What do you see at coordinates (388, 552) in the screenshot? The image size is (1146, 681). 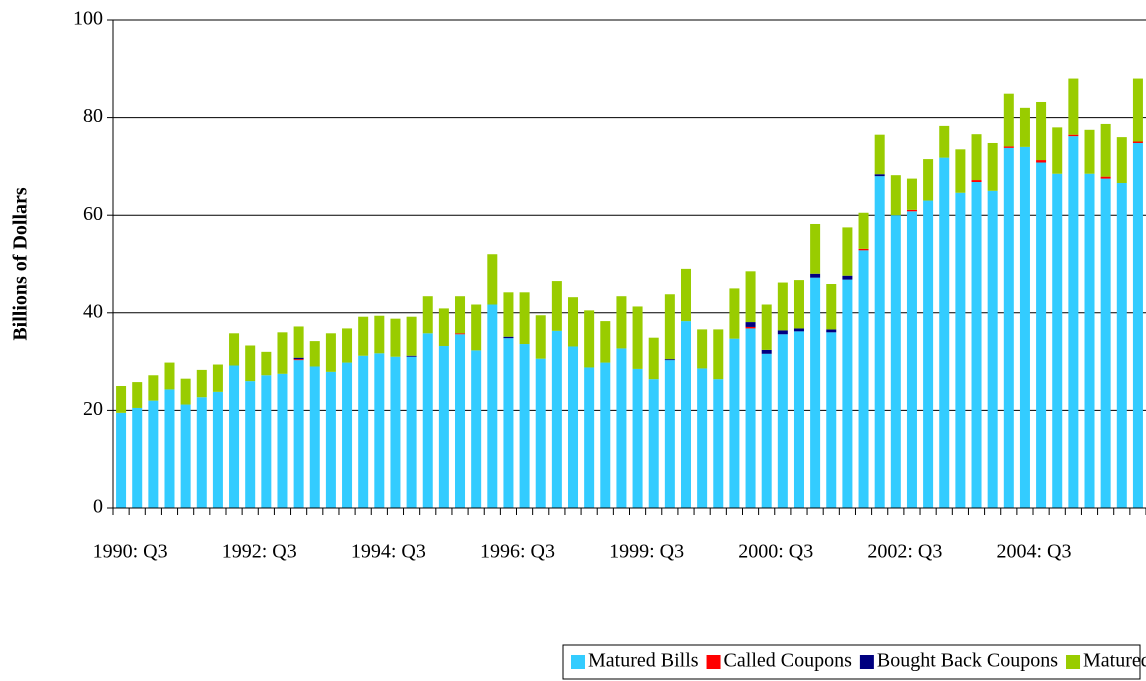 I see `x-tick-label: 1994: Q3` at bounding box center [388, 552].